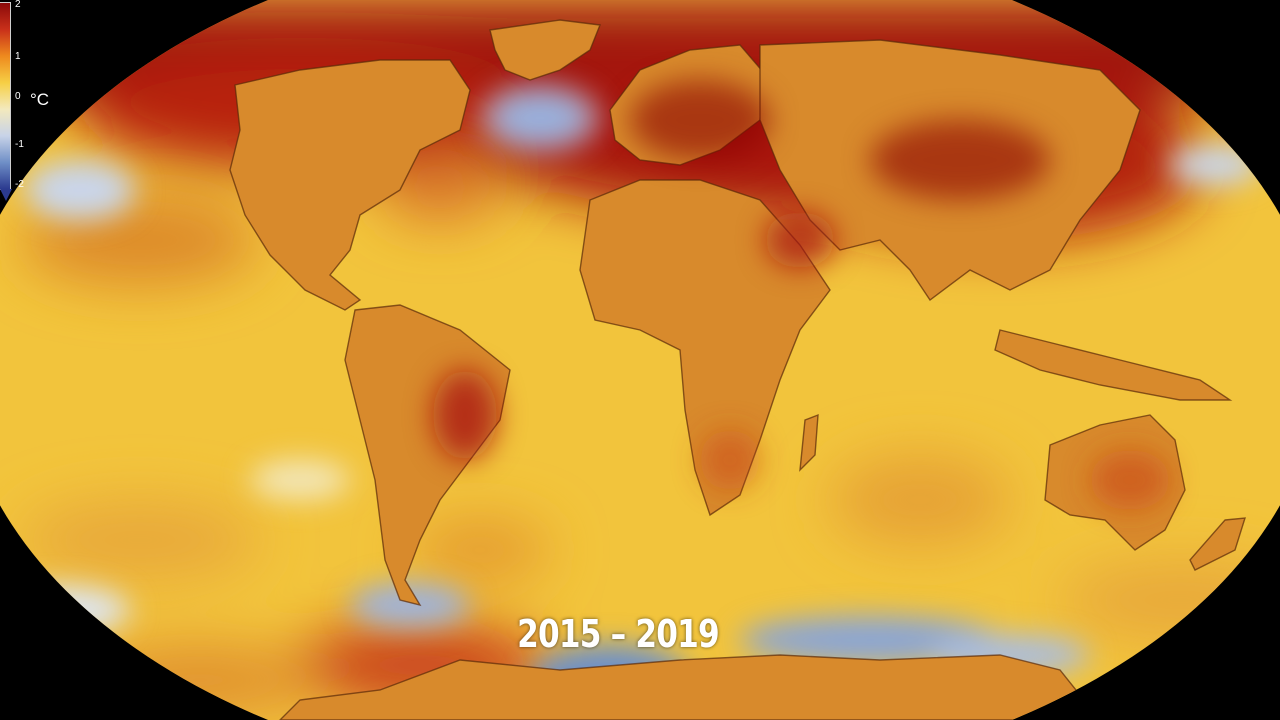  I want to click on landmass-indonesia, so click(1113, 365).